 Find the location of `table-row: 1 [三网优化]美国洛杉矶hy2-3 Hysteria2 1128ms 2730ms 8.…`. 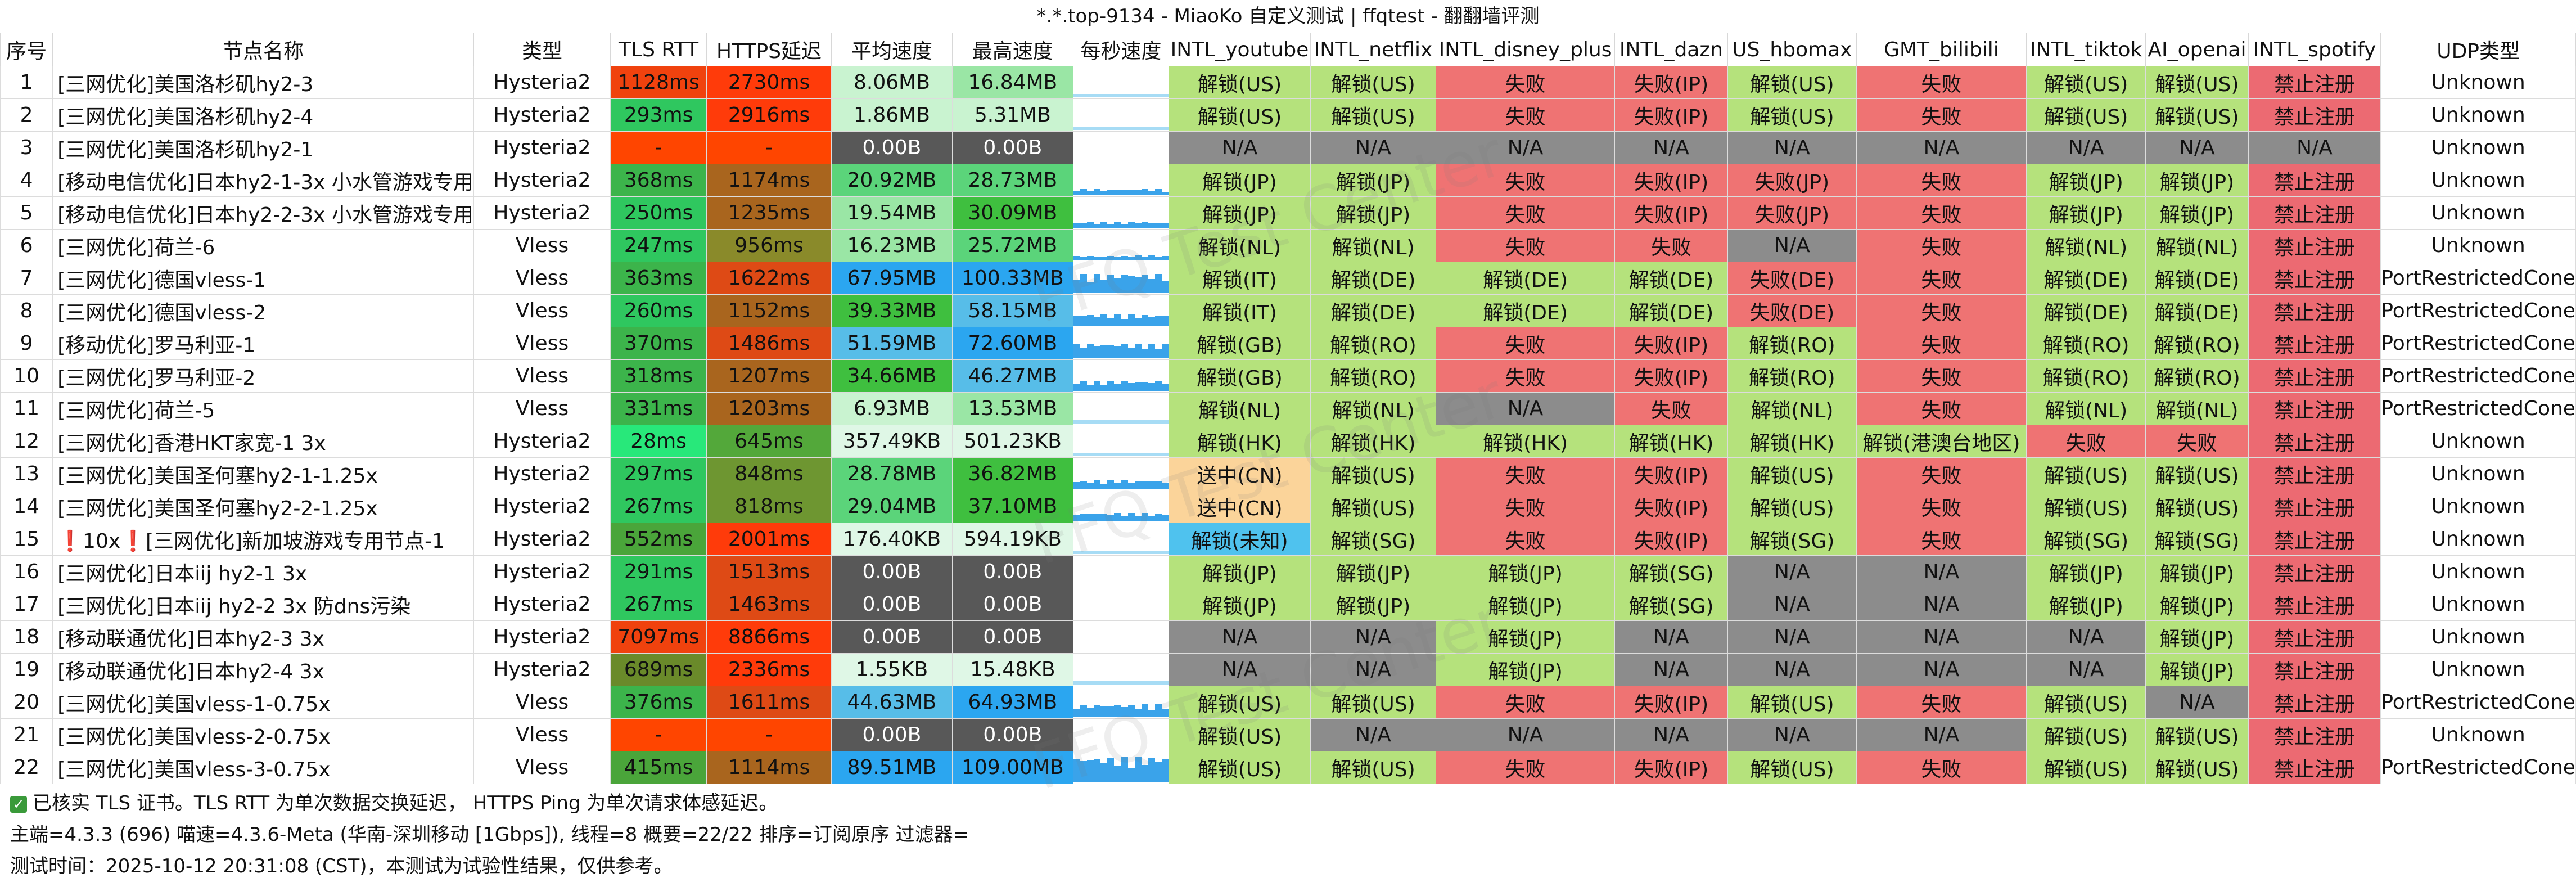

table-row: 1 [三网优化]美国洛杉矶hy2-3 Hysteria2 1128ms 2730ms 8.… is located at coordinates (1288, 82).